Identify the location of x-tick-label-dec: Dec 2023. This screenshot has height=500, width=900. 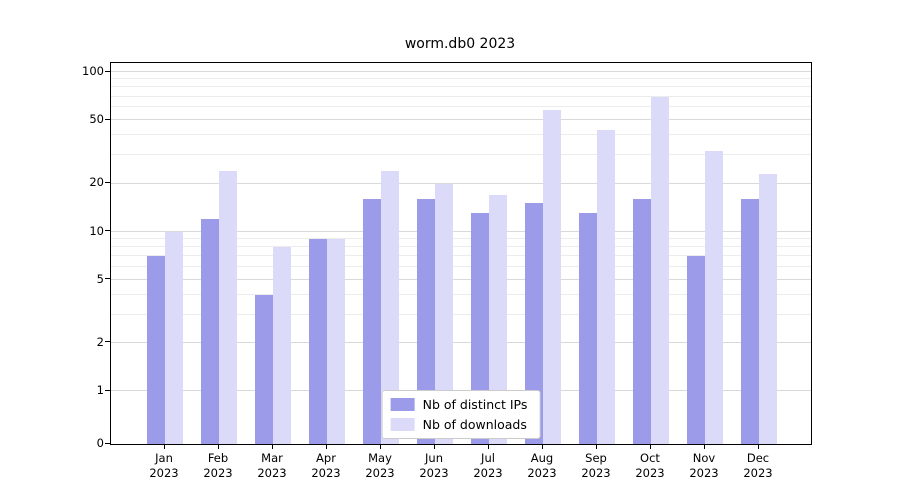
(758, 466).